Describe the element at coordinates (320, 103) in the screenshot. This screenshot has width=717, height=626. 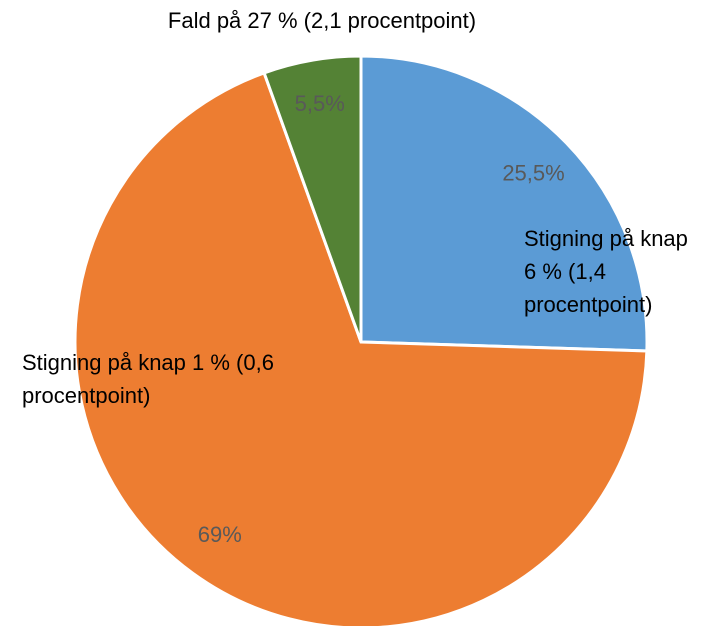
I see `value-label: 5,5%` at that location.